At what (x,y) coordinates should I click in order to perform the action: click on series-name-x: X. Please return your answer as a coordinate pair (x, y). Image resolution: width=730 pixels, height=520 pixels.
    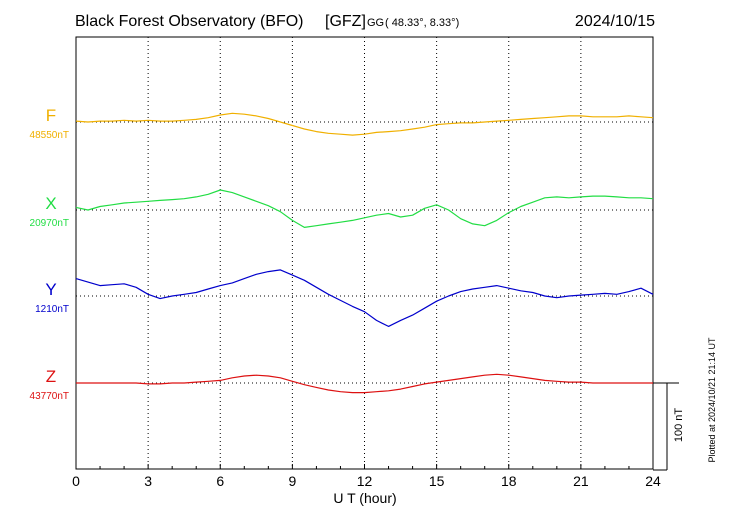
    Looking at the image, I should click on (50, 203).